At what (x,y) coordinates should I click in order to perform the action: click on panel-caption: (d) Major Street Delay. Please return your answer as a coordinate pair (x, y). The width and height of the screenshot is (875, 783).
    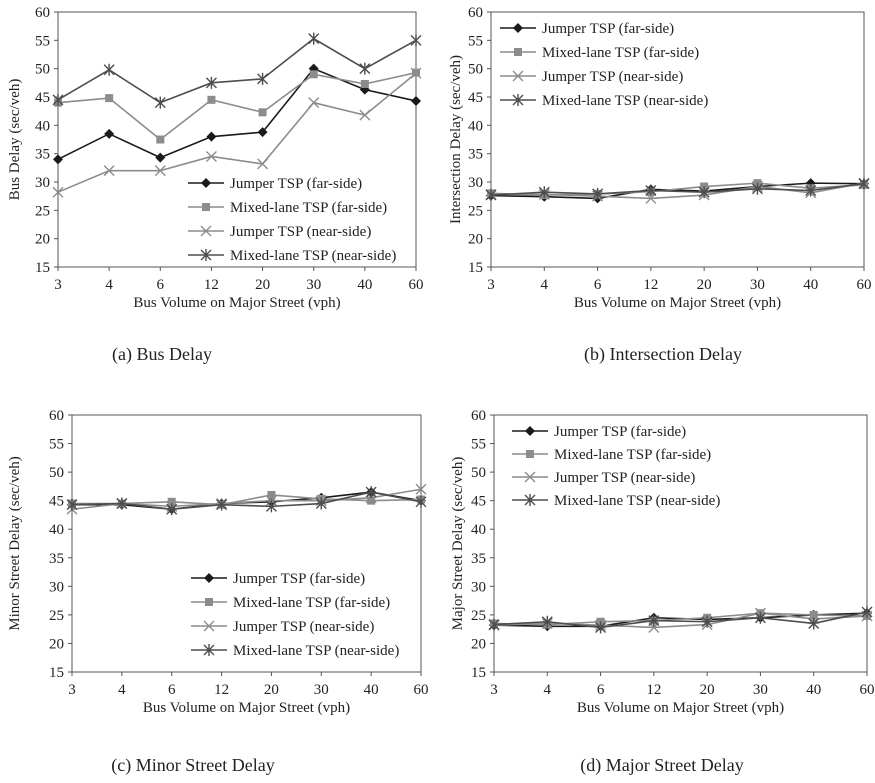
    Looking at the image, I should click on (661, 765).